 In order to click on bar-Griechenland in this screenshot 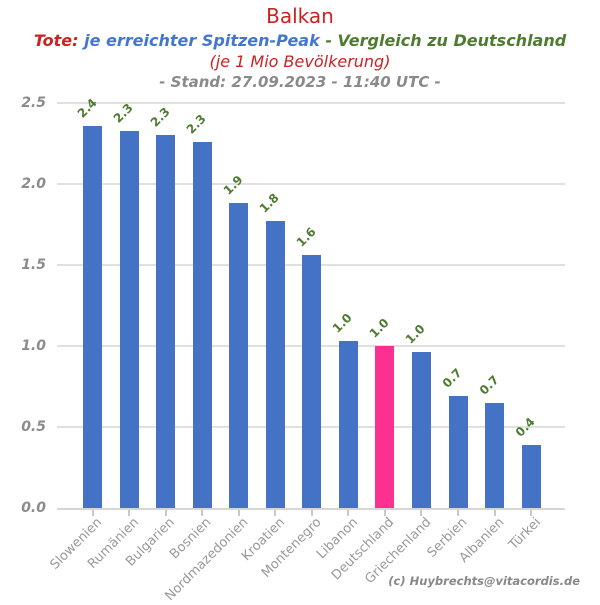, I will do `click(421, 430)`.